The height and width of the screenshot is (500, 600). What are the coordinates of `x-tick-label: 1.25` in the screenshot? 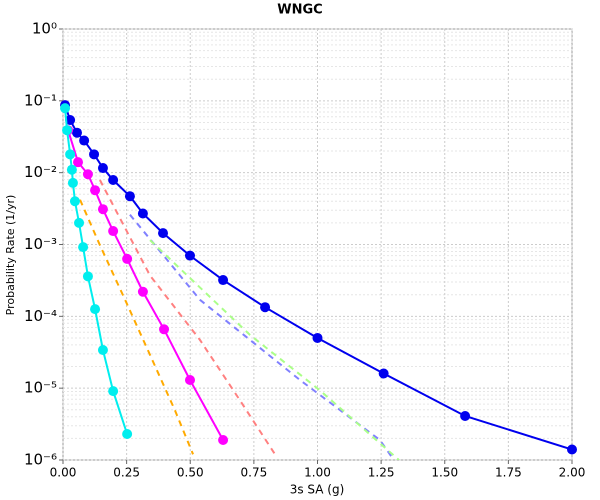 It's located at (381, 473).